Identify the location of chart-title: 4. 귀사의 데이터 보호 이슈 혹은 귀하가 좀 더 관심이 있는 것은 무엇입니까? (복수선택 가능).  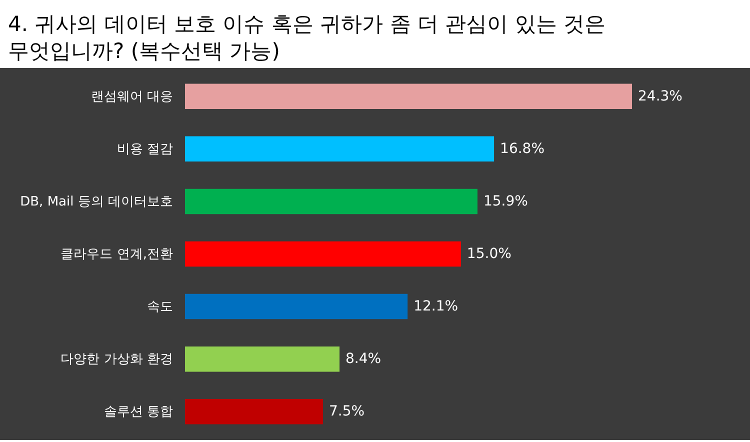
(307, 37).